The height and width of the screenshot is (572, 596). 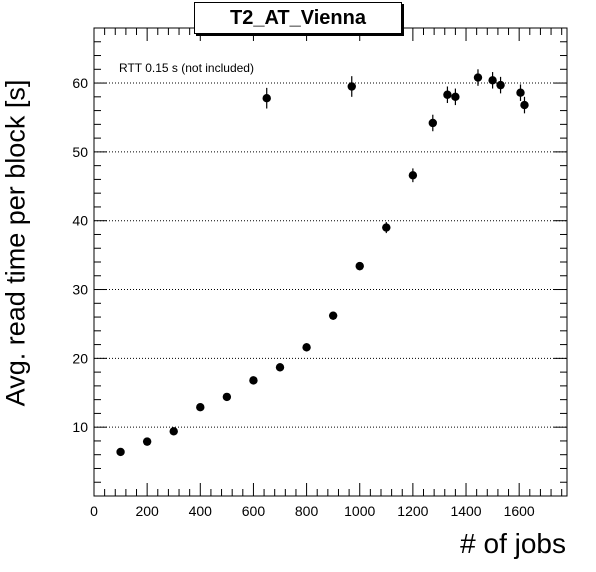 I want to click on x-tick-label: 400, so click(x=201, y=511).